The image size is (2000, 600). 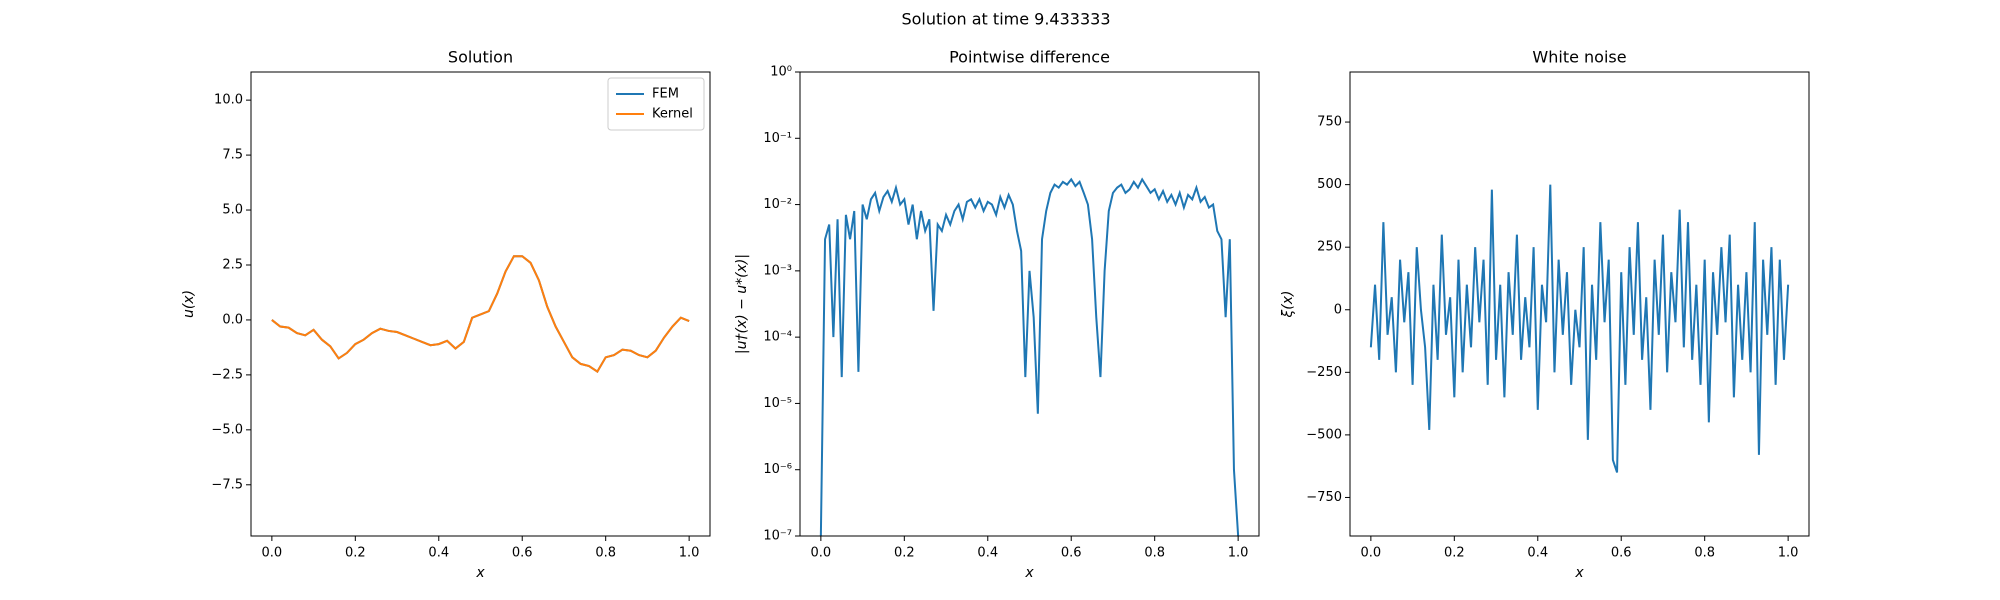 I want to click on plot-title: Pointwise difference, so click(x=1029, y=57).